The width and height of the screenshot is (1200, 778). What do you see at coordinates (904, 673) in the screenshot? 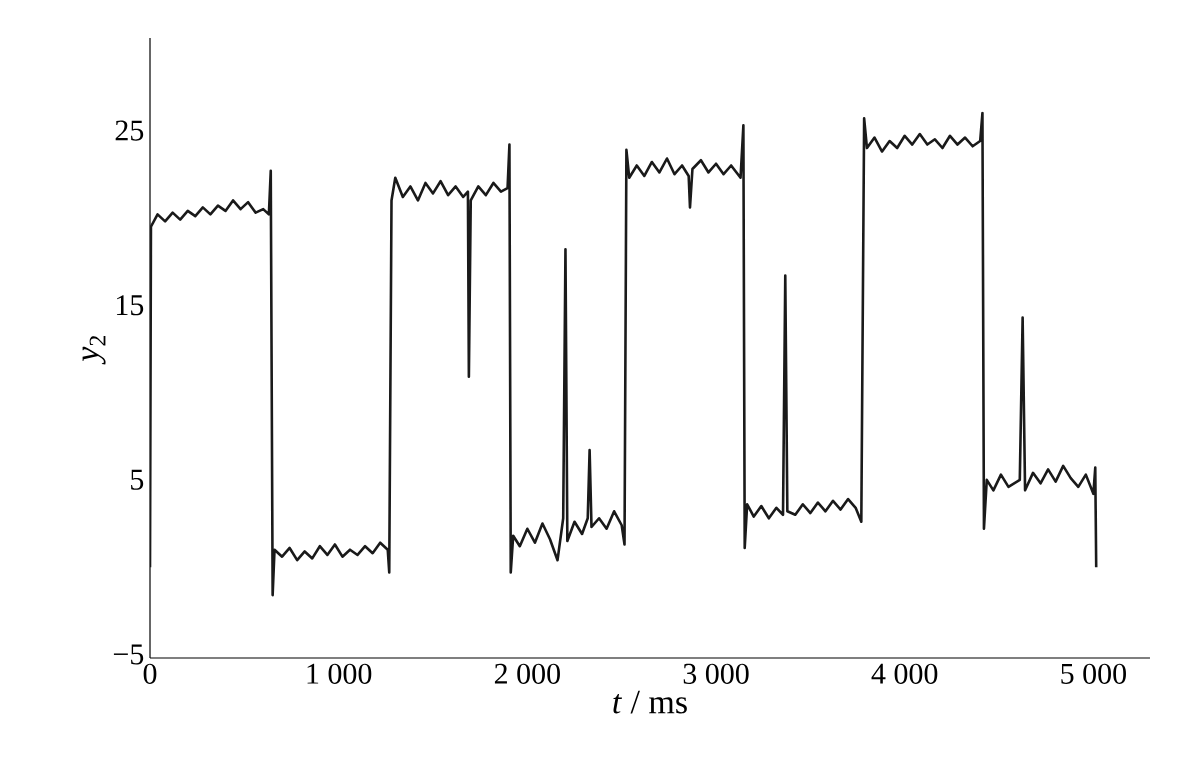
I see `x-tick-label: 4 000` at bounding box center [904, 673].